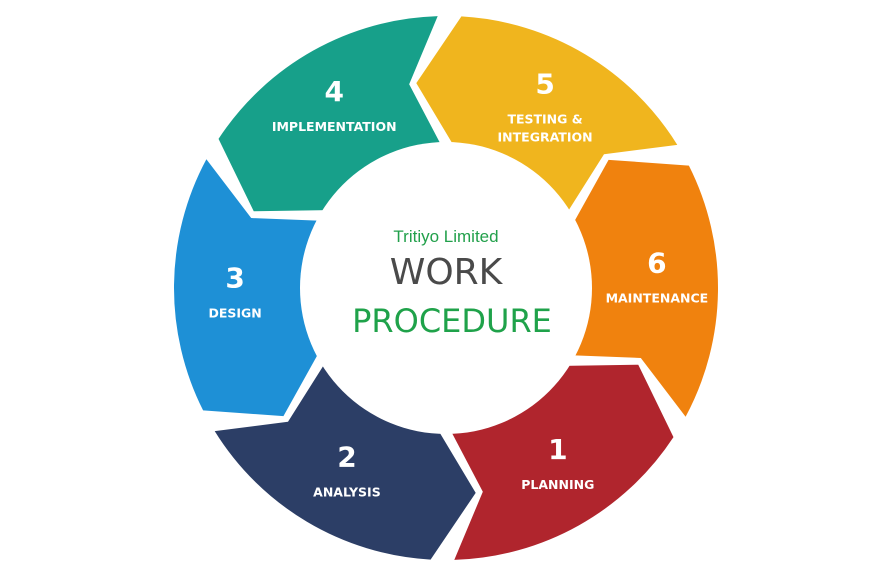  I want to click on segment-6-number: 6, so click(656, 263).